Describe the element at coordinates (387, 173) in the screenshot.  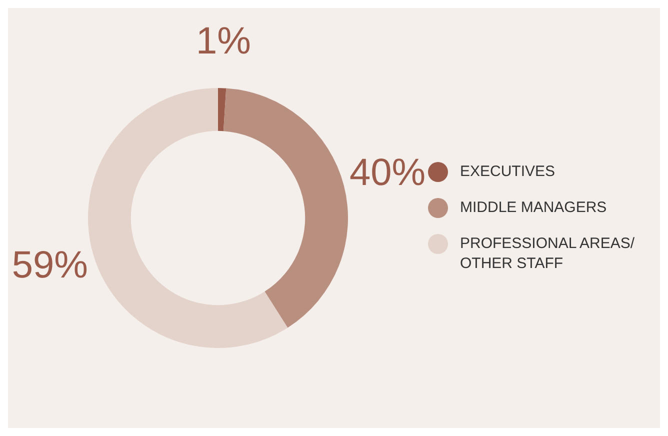
I see `data-label: 40%` at that location.